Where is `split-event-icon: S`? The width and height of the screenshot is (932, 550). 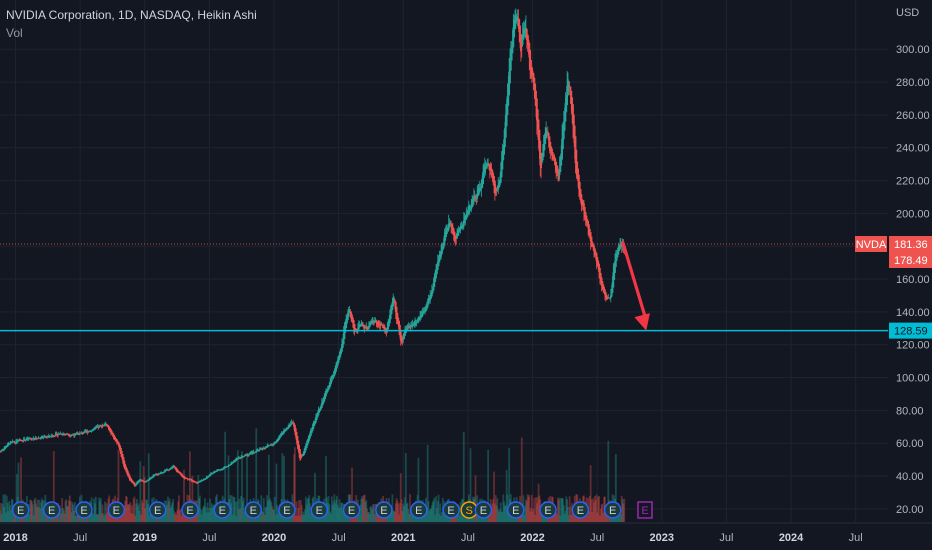
split-event-icon: S is located at coordinates (469, 510).